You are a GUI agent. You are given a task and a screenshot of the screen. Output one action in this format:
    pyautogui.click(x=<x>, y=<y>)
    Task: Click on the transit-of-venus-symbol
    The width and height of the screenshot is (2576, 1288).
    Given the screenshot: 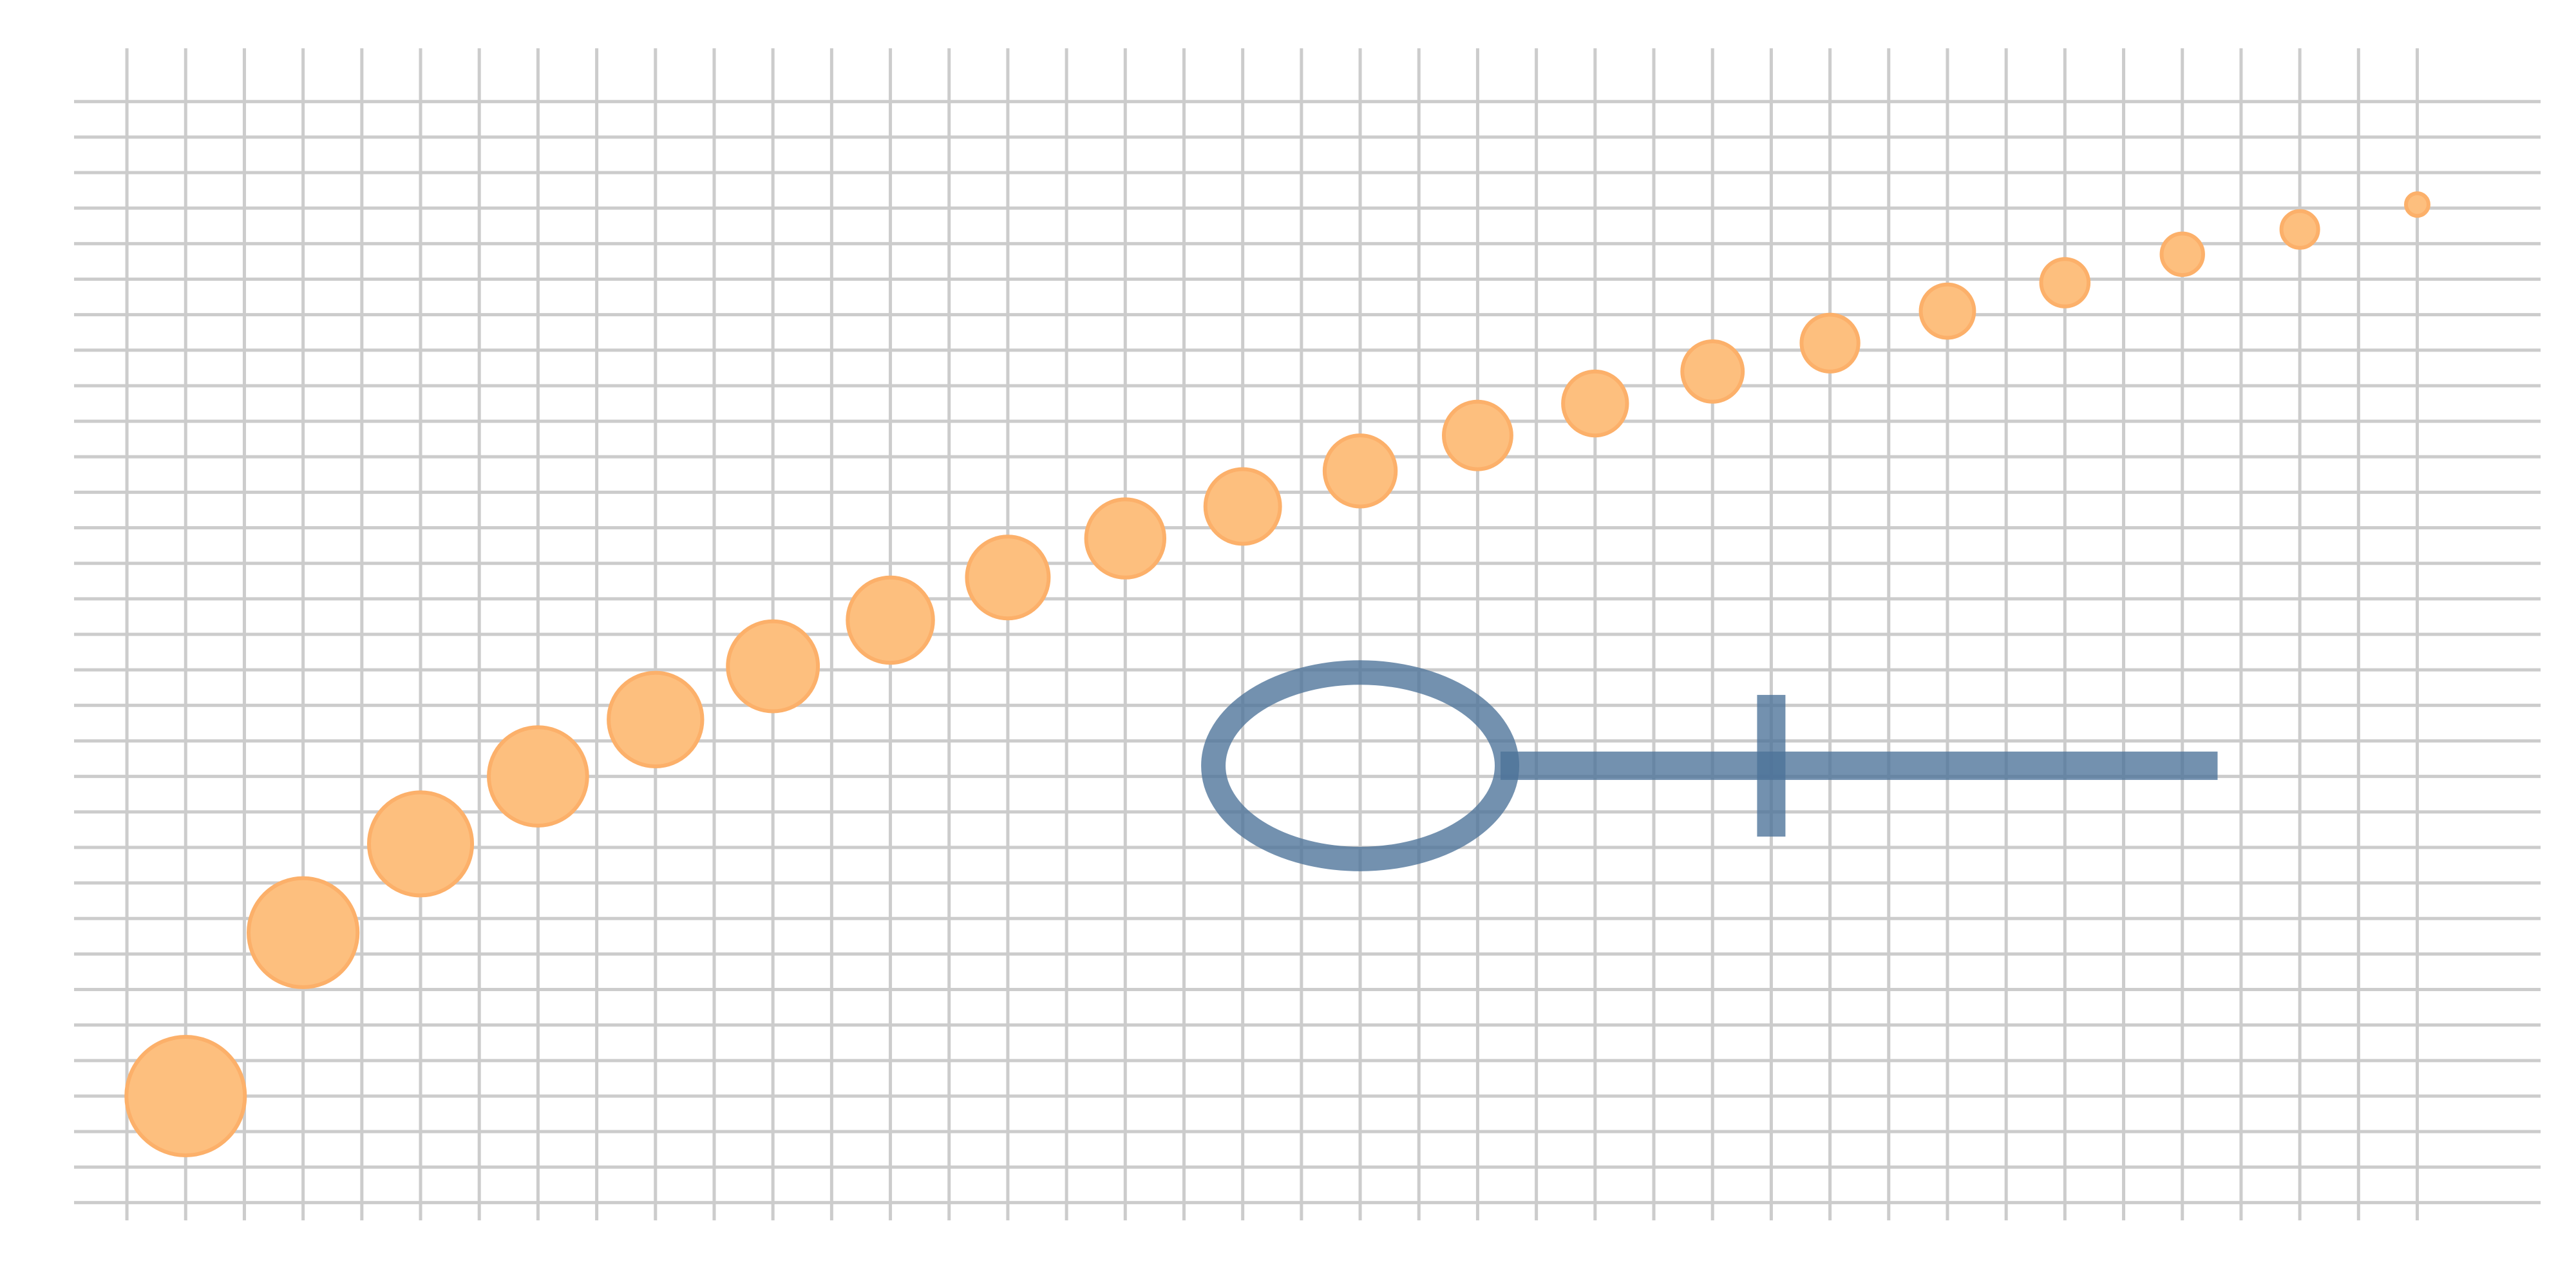 What is the action you would take?
    pyautogui.click(x=1709, y=765)
    